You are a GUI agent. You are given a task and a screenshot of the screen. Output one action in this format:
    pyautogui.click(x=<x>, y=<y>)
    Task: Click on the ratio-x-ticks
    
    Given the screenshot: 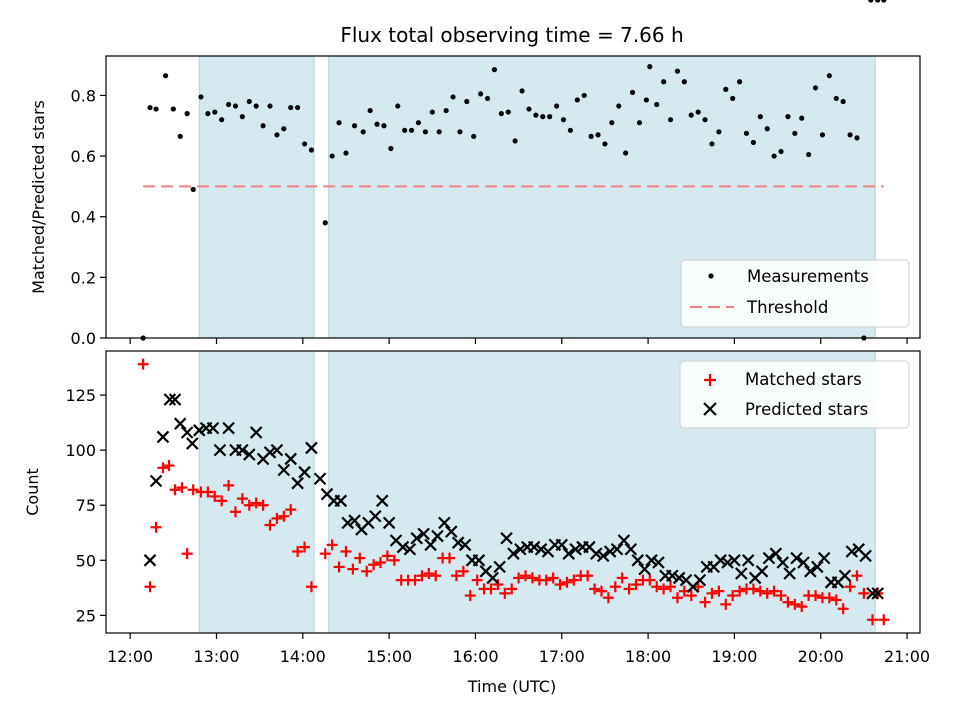 What is the action you would take?
    pyautogui.click(x=518, y=341)
    